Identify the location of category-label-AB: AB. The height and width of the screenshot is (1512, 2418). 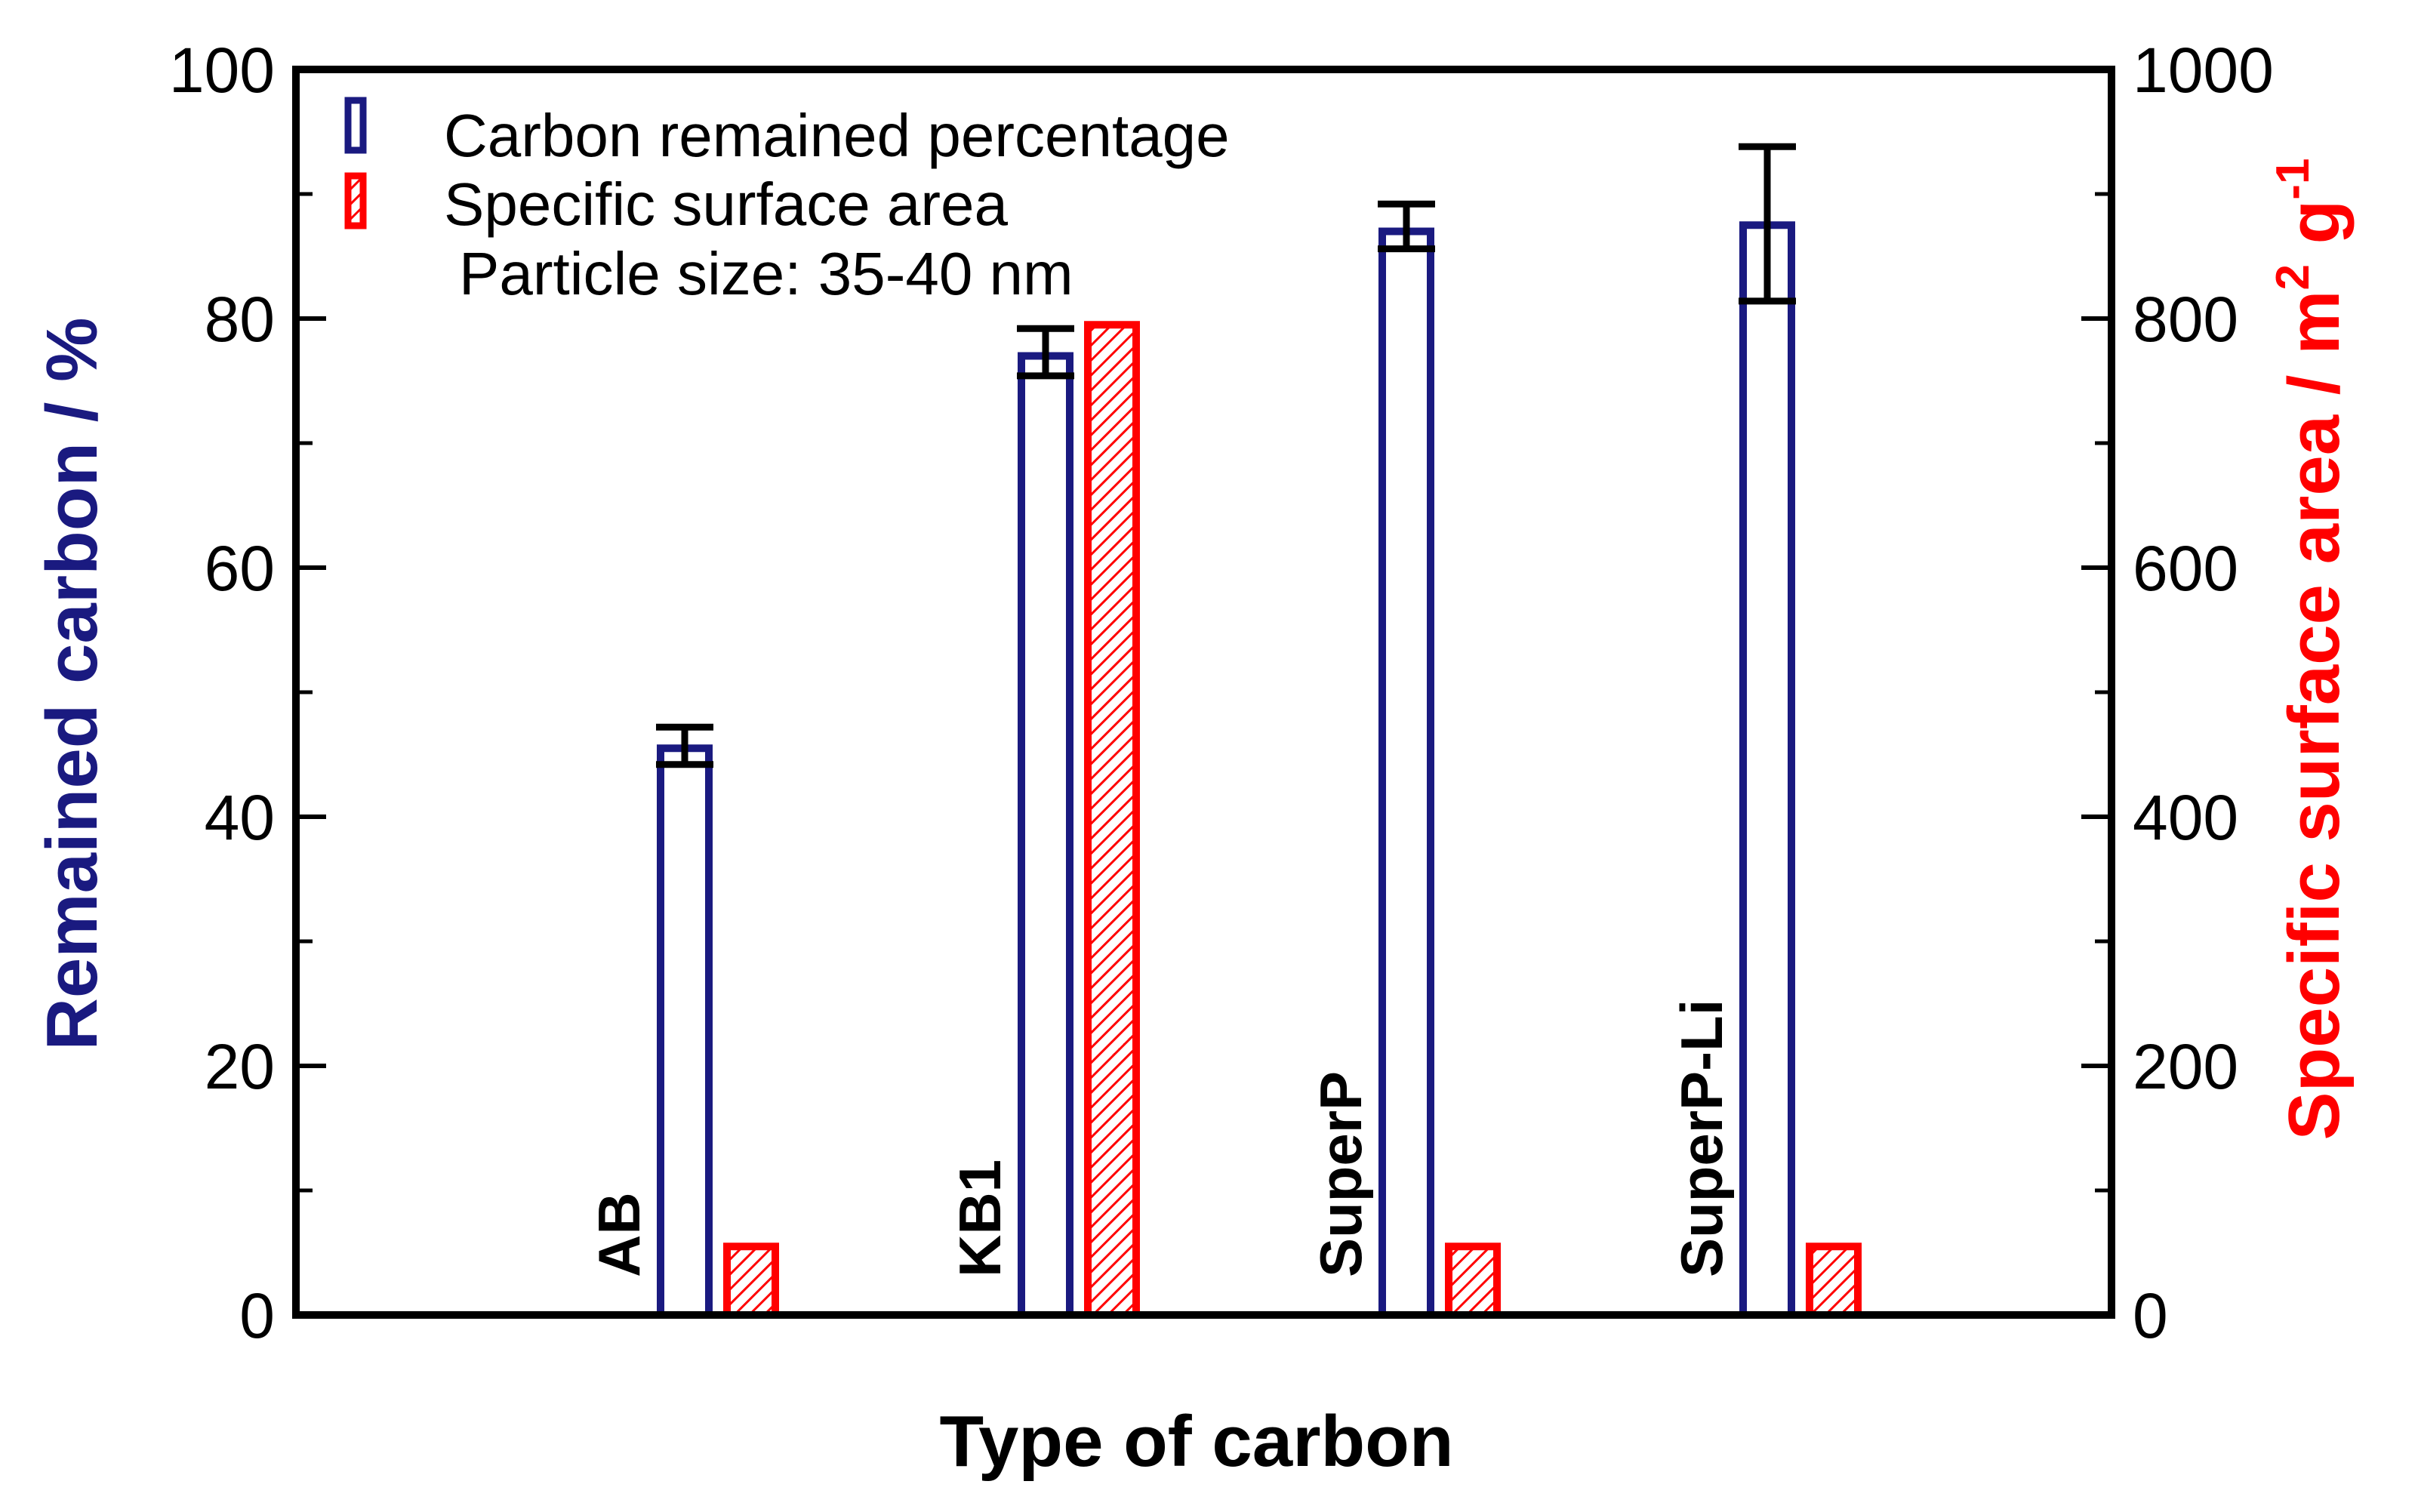
(619, 1234).